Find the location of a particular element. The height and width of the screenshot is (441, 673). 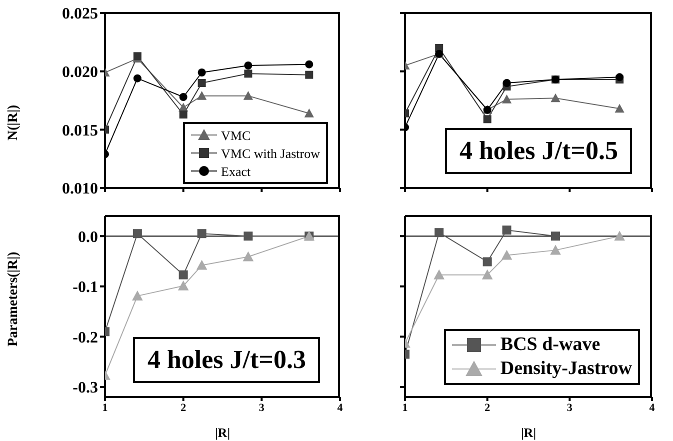

annotation: 4 holes J/t=0.3 is located at coordinates (226, 360).